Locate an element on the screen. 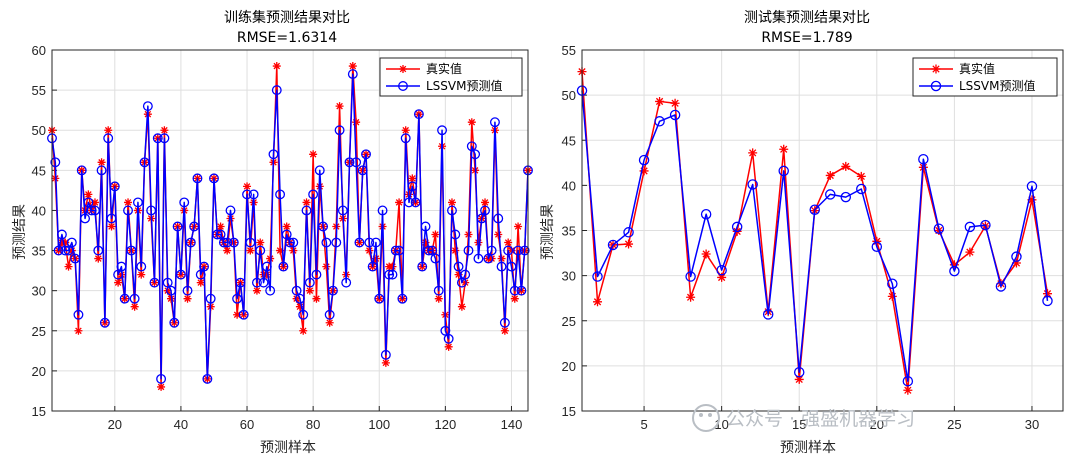  legend-label: 真实值 is located at coordinates (977, 68).